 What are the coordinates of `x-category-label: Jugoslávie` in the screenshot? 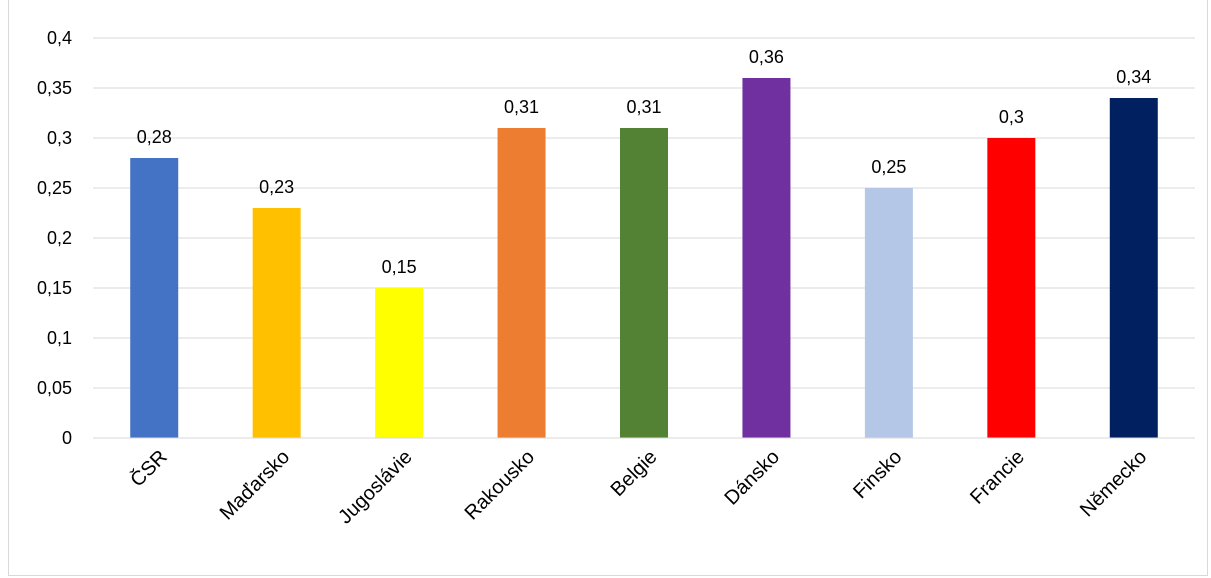 It's located at (375, 487).